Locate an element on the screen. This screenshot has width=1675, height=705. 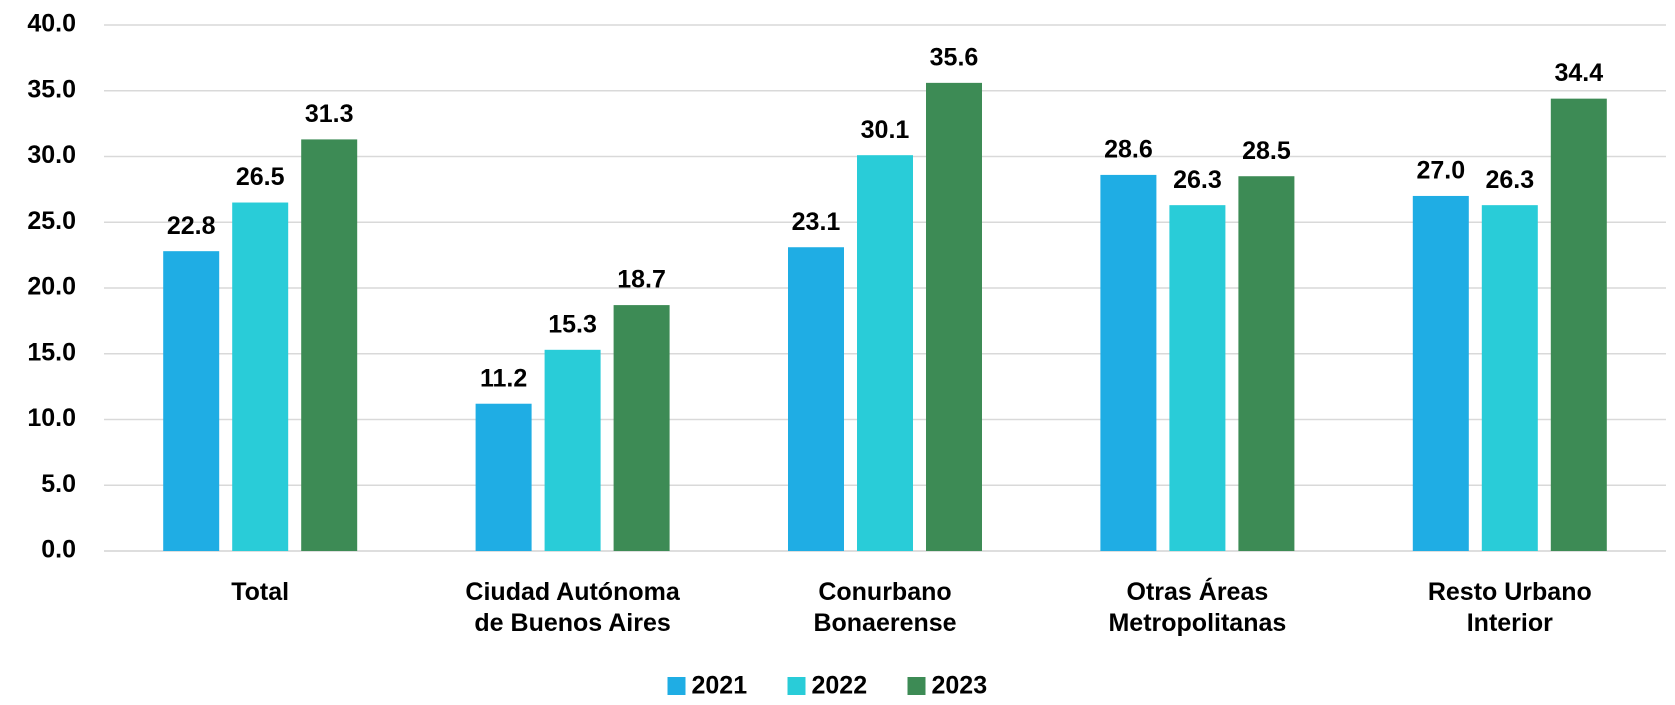
data-label: 28.6 is located at coordinates (1128, 150).